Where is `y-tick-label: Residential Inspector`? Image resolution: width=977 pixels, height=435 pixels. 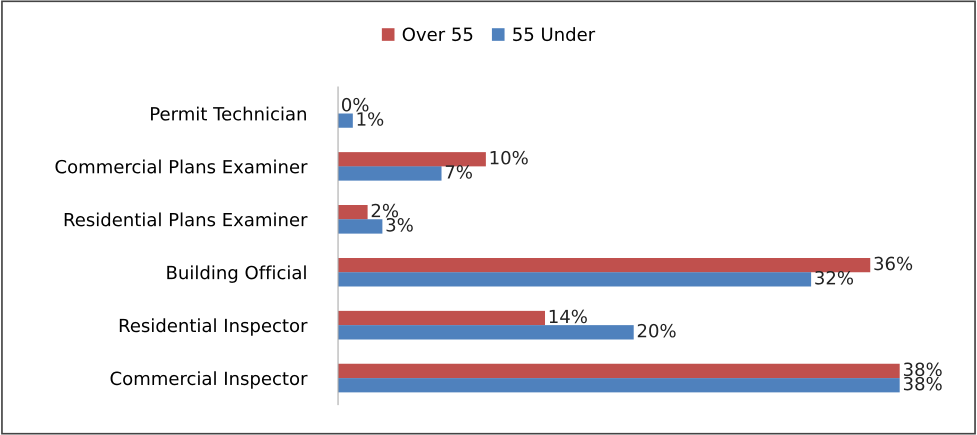
y-tick-label: Residential Inspector is located at coordinates (214, 327).